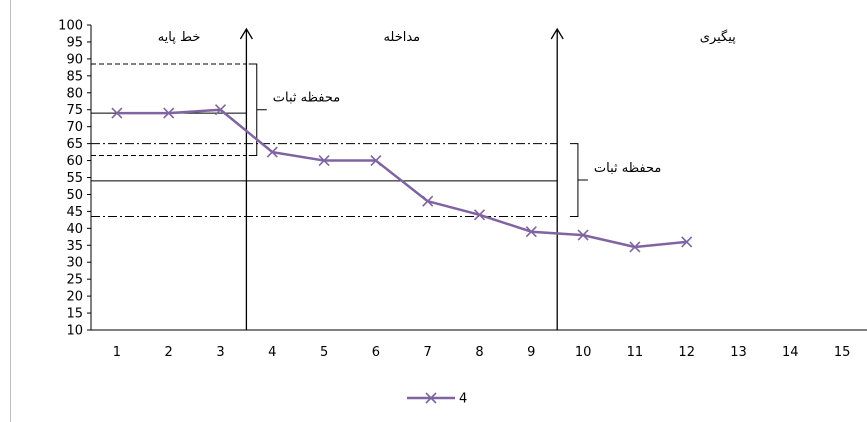  What do you see at coordinates (117, 352) in the screenshot?
I see `x-tick-label: 1` at bounding box center [117, 352].